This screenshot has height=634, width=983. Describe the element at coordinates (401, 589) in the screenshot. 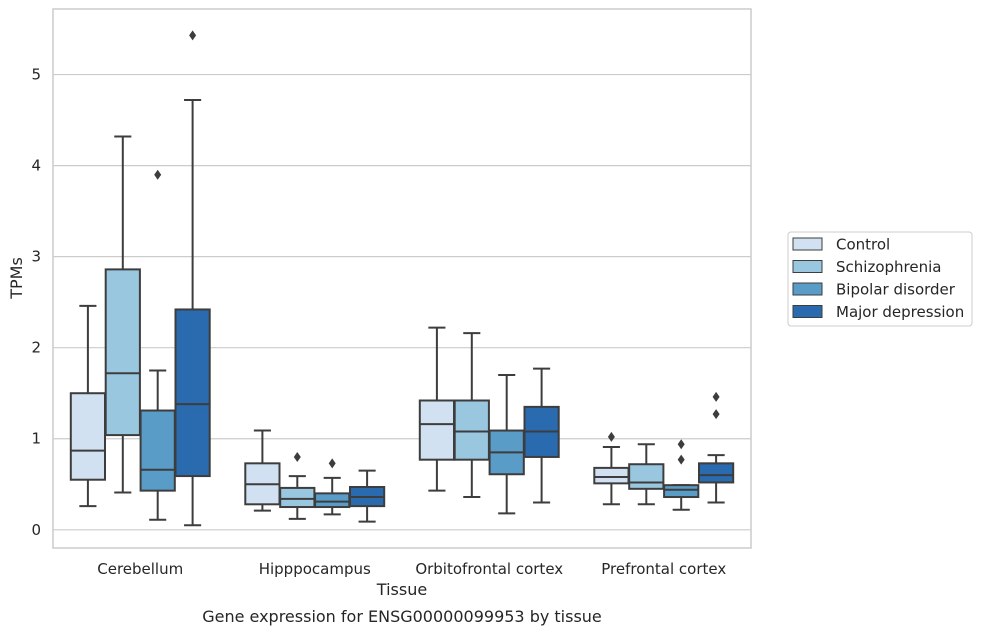

I see `x-axis-label: Tissue` at that location.